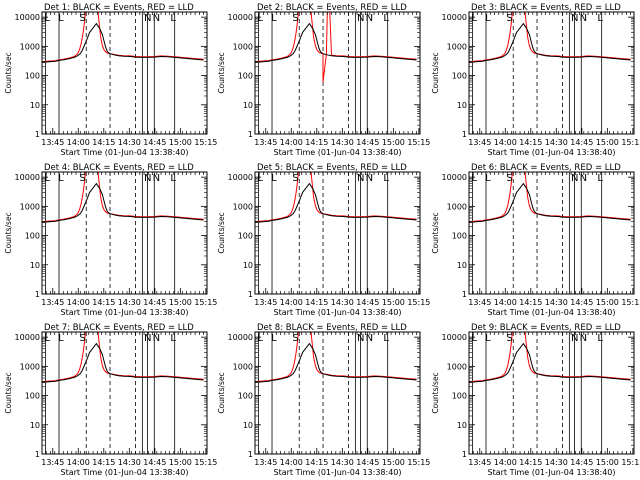 The height and width of the screenshot is (480, 640). What do you see at coordinates (332, 8) in the screenshot?
I see `panel-title: Det 2: BLACK = Events, RED = LLD` at bounding box center [332, 8].